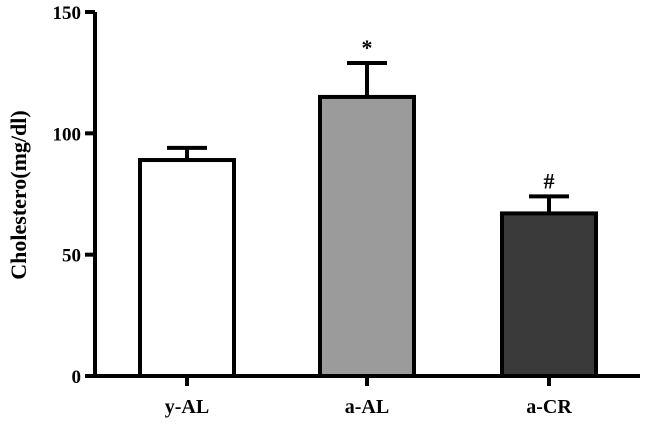  I want to click on bar-a-AL, so click(367, 236).